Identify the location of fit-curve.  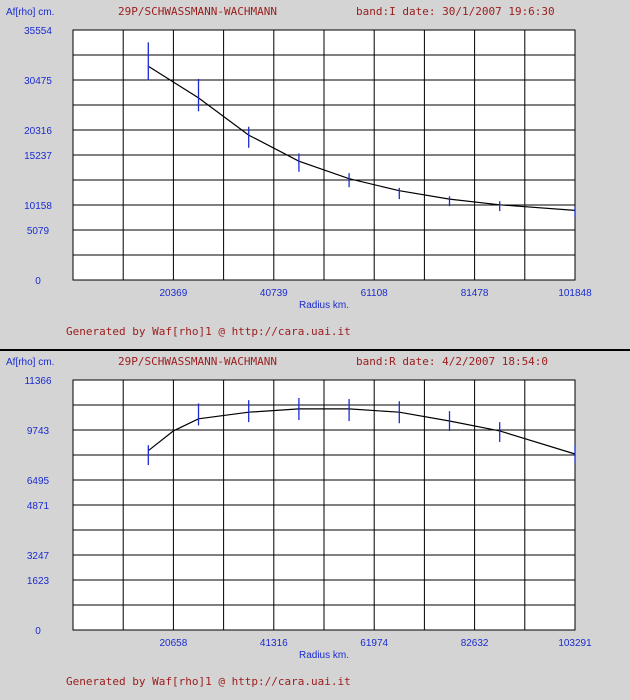
(361, 431).